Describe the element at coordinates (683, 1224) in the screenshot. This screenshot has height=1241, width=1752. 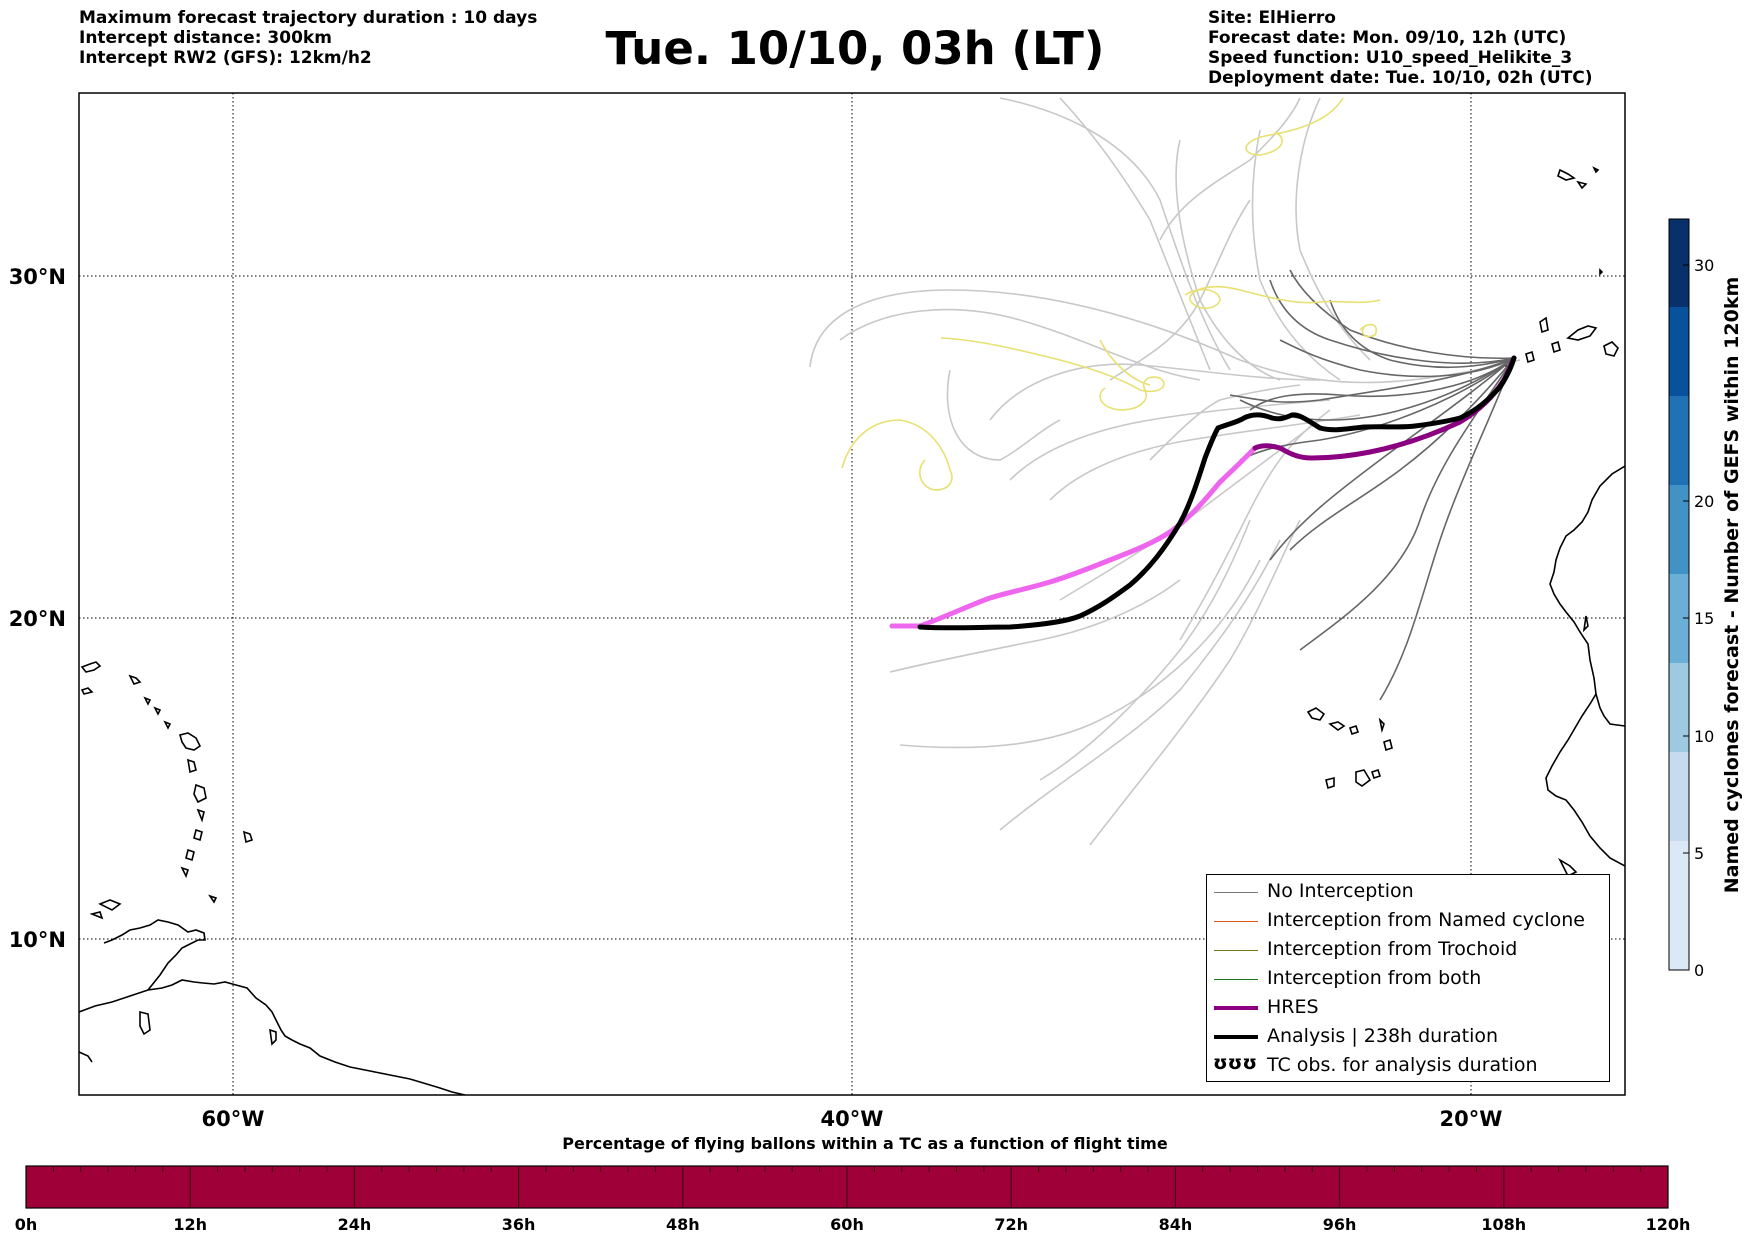
I see `time-label: 48h` at that location.